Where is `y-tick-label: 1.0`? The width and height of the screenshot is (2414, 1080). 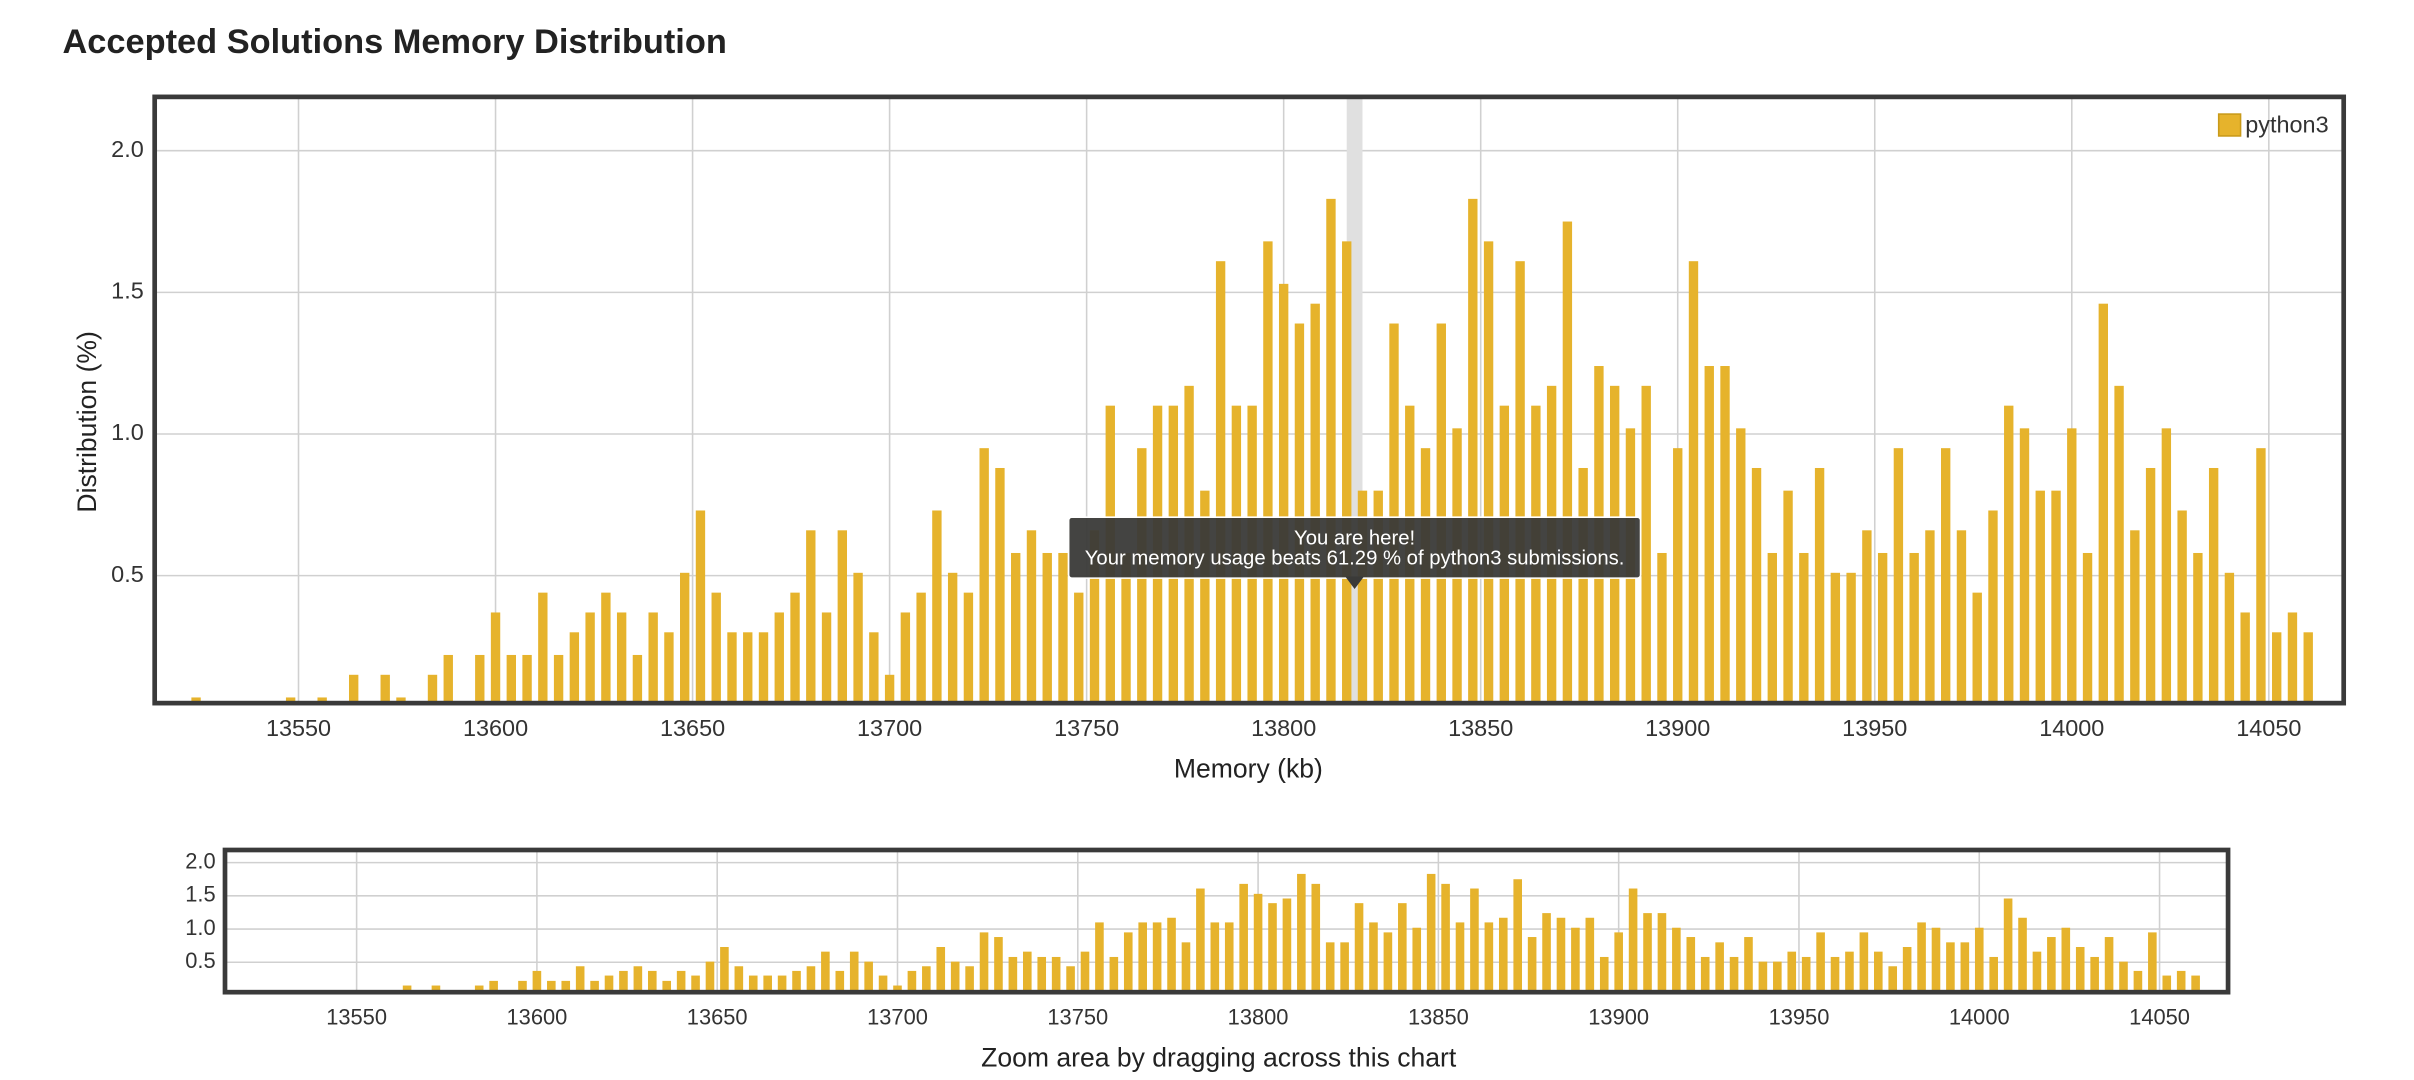 y-tick-label: 1.0 is located at coordinates (200, 927).